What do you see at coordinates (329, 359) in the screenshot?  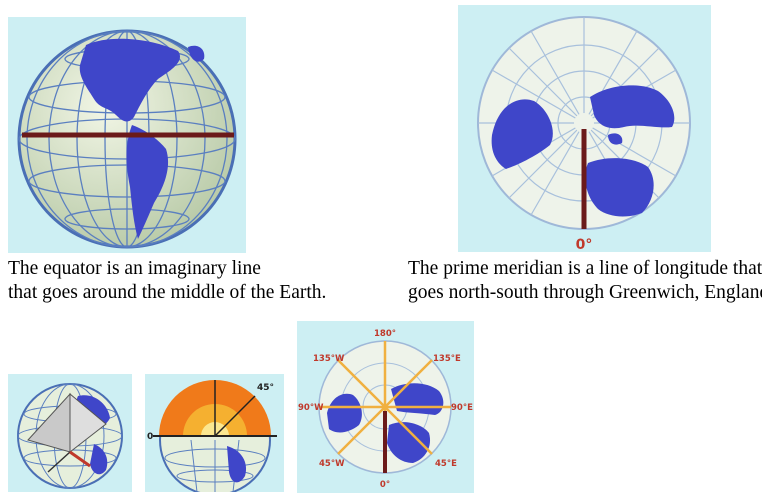 I see `lon-135w-label: 135°W` at bounding box center [329, 359].